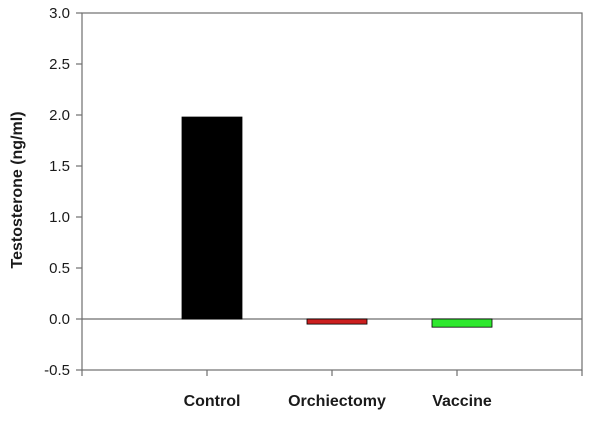 This screenshot has height=425, width=600. Describe the element at coordinates (59, 13) in the screenshot. I see `y-tick-label: 3.0` at that location.